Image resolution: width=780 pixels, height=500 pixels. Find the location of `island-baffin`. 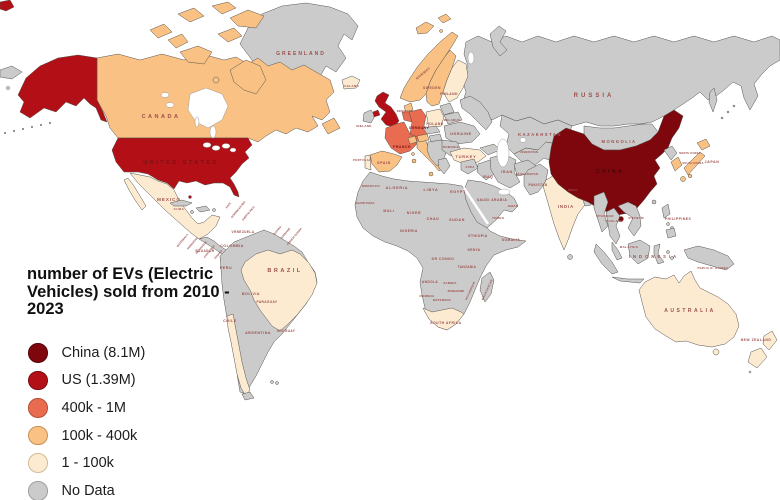

island-baffin is located at coordinates (248, 77).